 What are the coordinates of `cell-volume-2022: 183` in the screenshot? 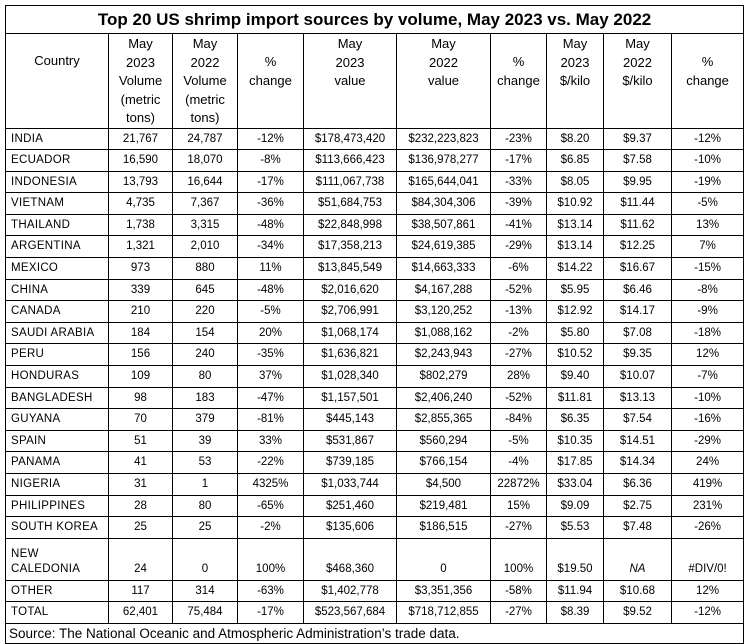 It's located at (205, 398).